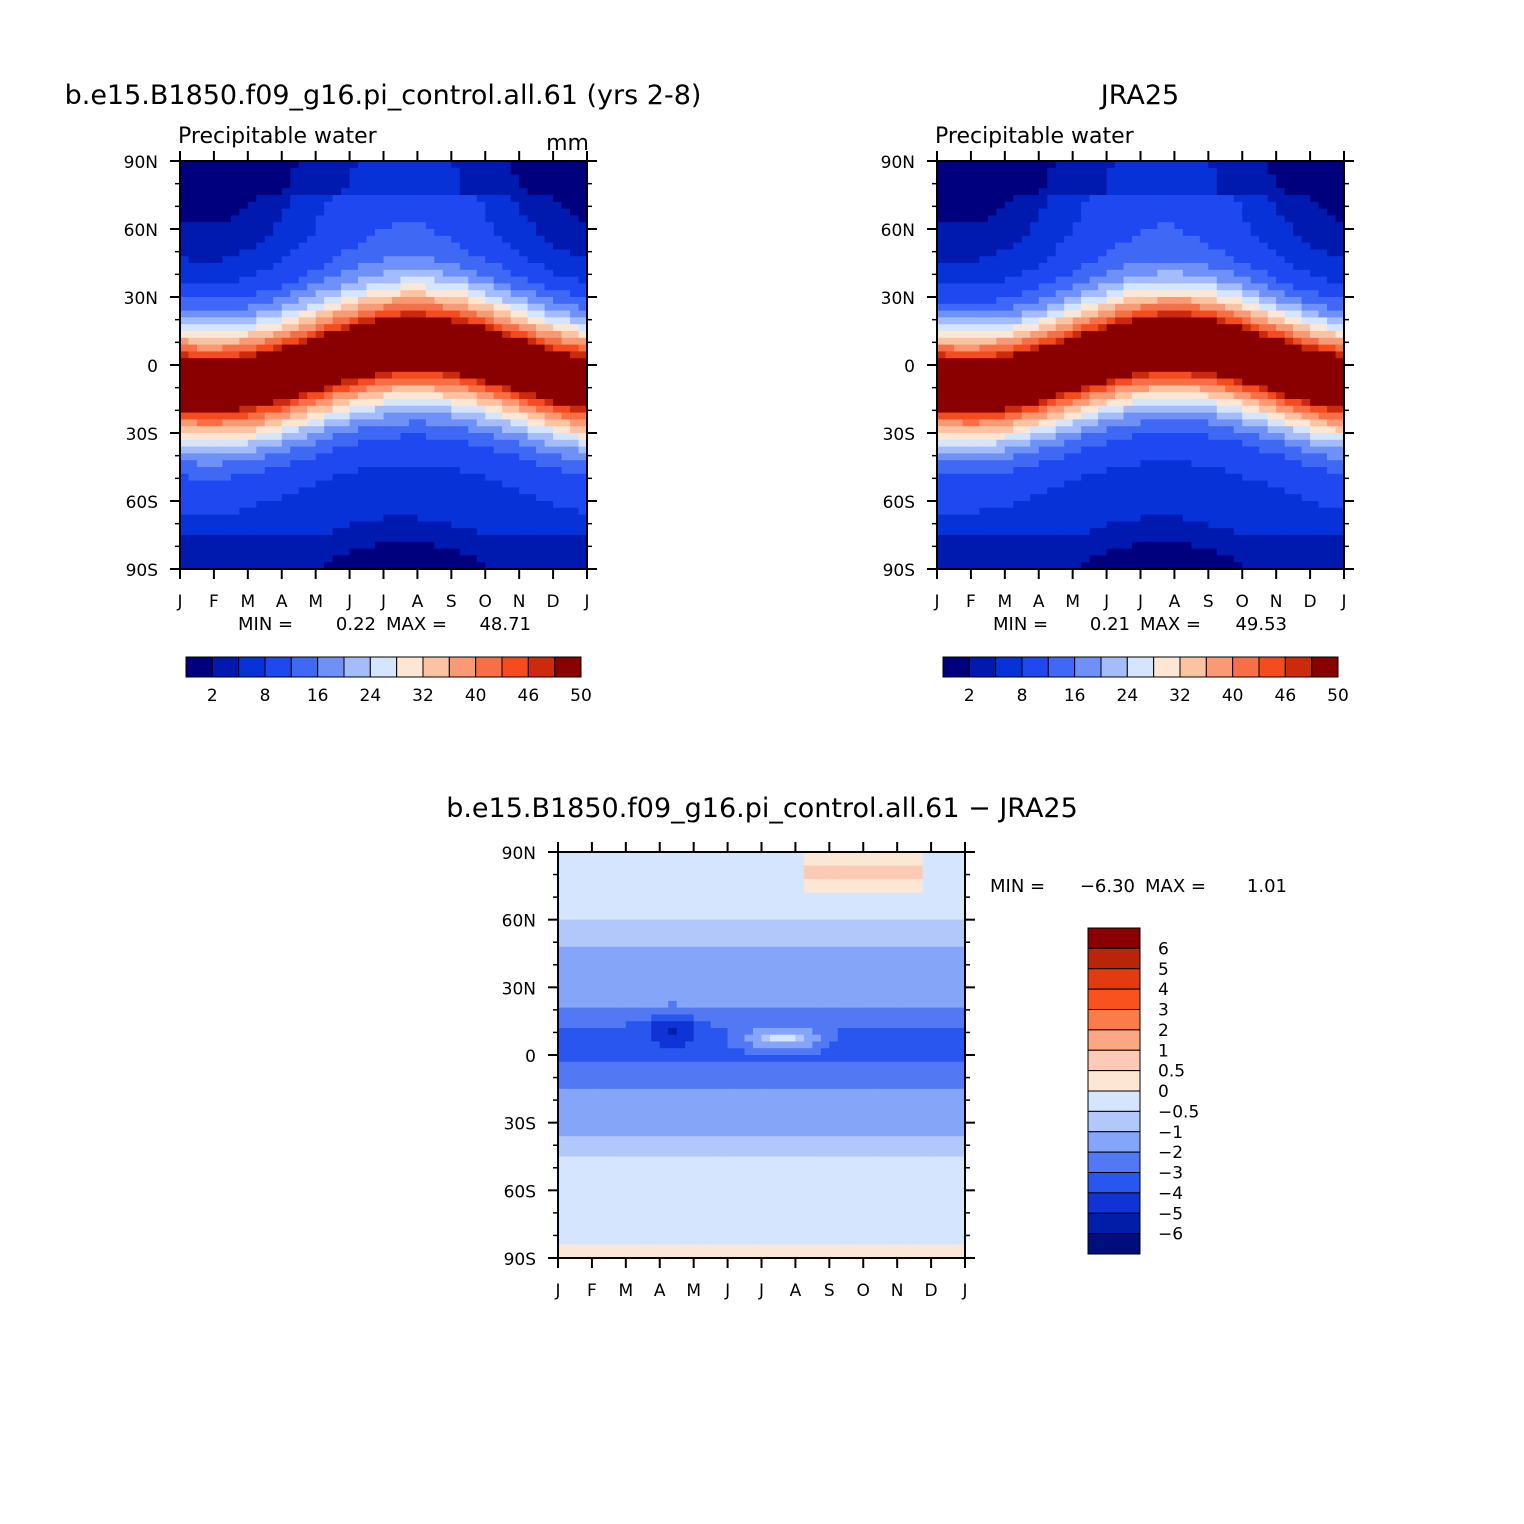  I want to click on model-min-label: MIN =, so click(265, 624).